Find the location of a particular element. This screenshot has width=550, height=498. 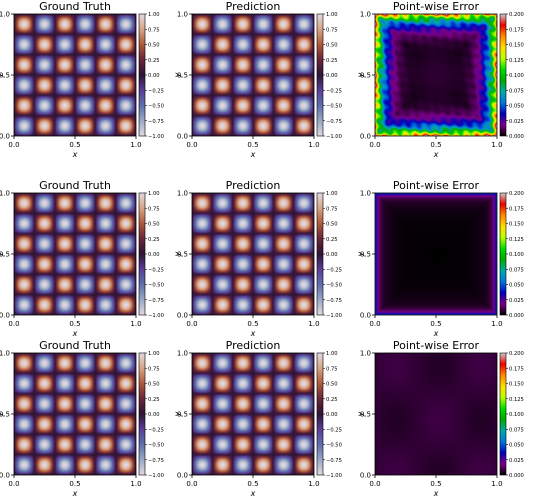

panel-r3-c2 is located at coordinates (253, 414).